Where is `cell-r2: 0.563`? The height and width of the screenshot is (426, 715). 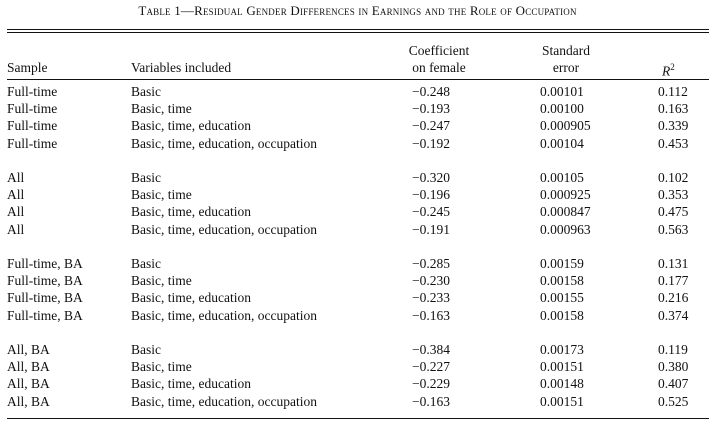 cell-r2: 0.563 is located at coordinates (673, 229).